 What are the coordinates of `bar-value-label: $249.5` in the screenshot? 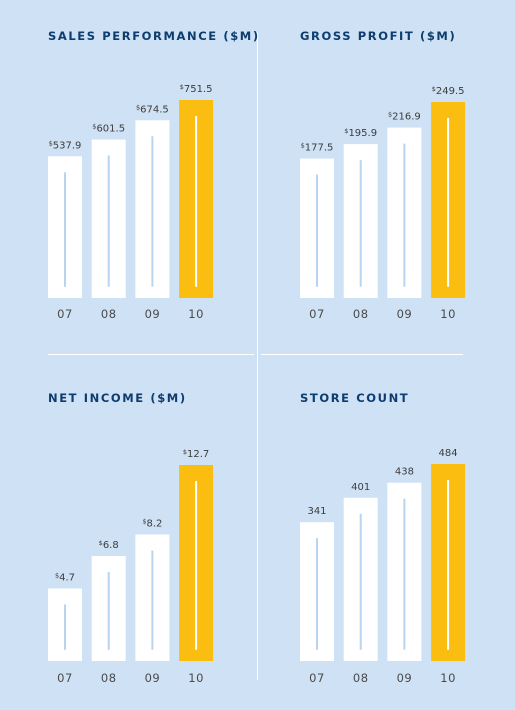 It's located at (448, 91).